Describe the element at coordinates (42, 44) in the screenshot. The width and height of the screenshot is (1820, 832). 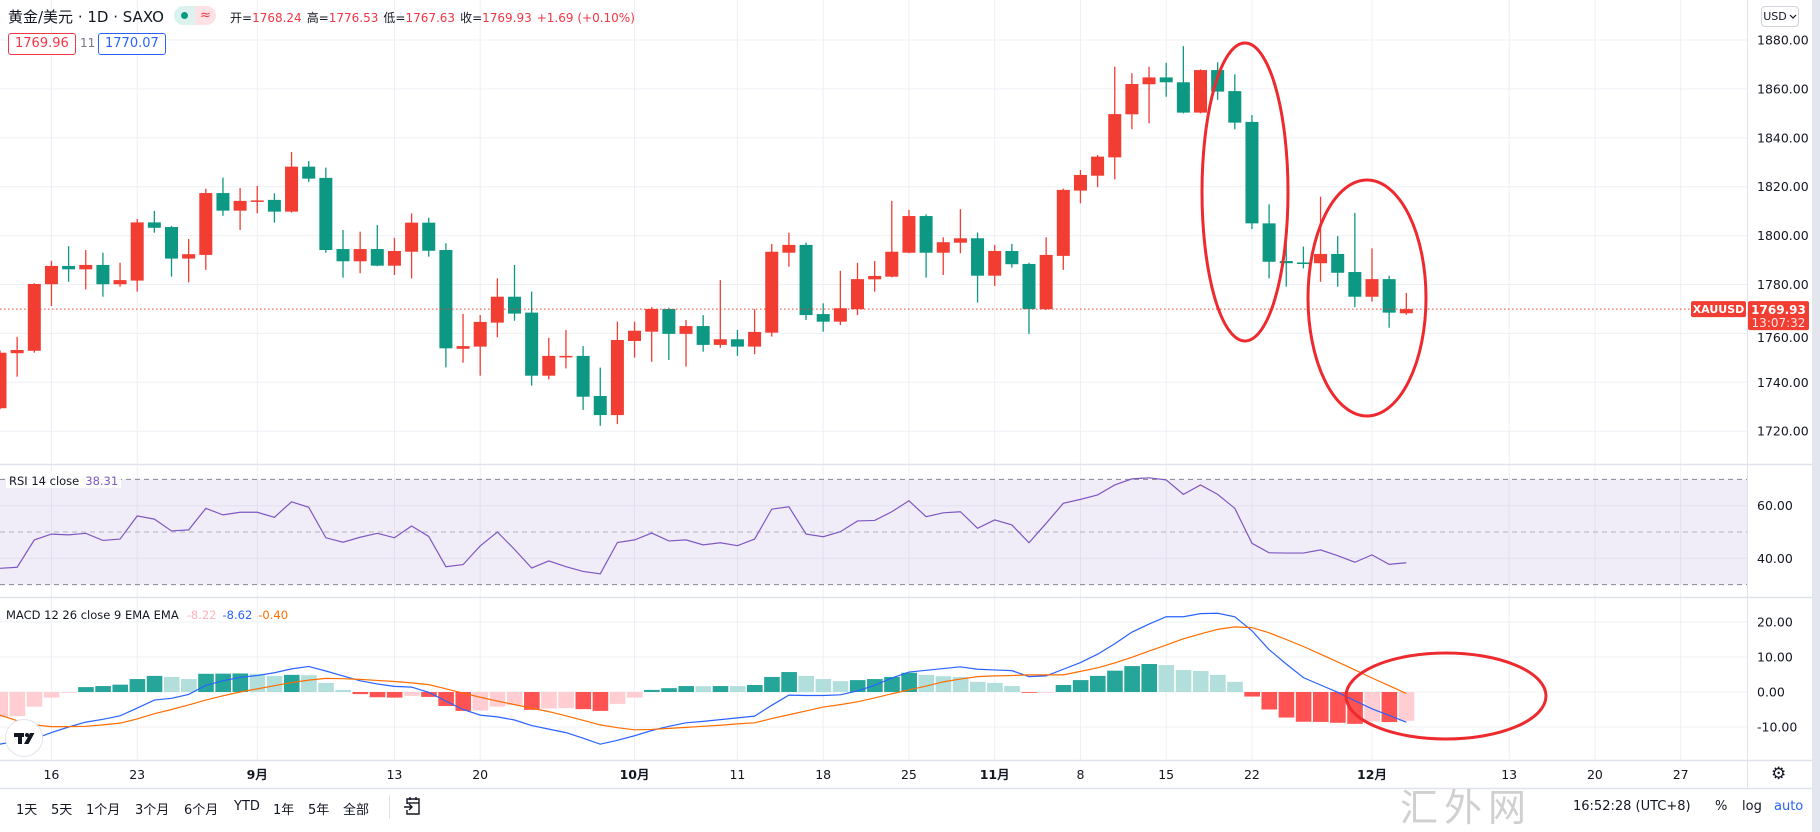
I see `sell-price-button: 1769.96` at that location.